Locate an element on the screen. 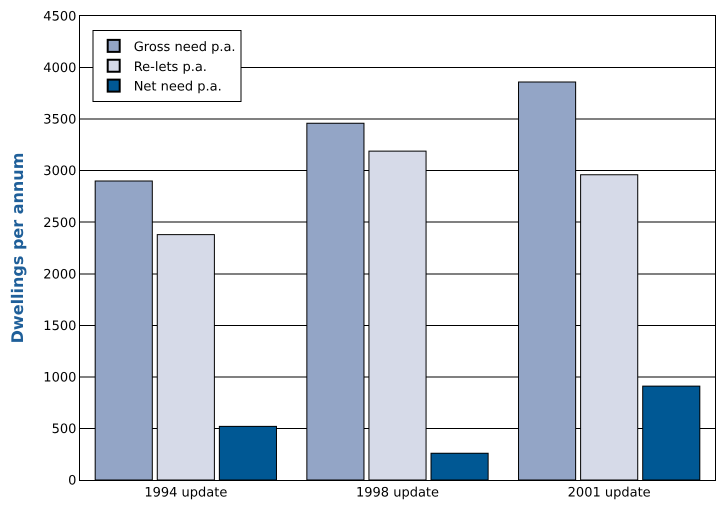 The height and width of the screenshot is (511, 726). x-tick-label: 1994 update is located at coordinates (186, 493).